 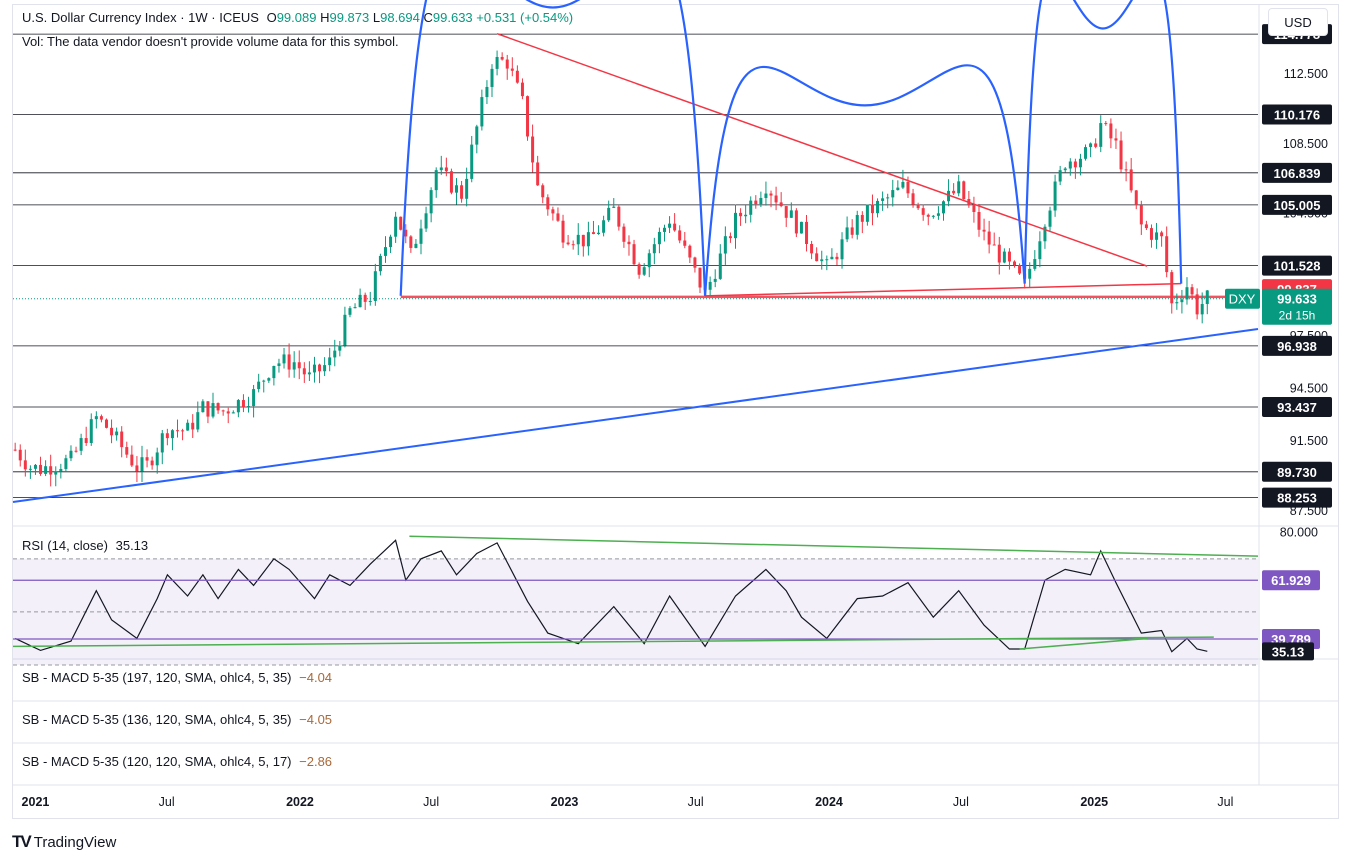 I want to click on ohlc-close-value: 99.633, so click(x=452, y=17).